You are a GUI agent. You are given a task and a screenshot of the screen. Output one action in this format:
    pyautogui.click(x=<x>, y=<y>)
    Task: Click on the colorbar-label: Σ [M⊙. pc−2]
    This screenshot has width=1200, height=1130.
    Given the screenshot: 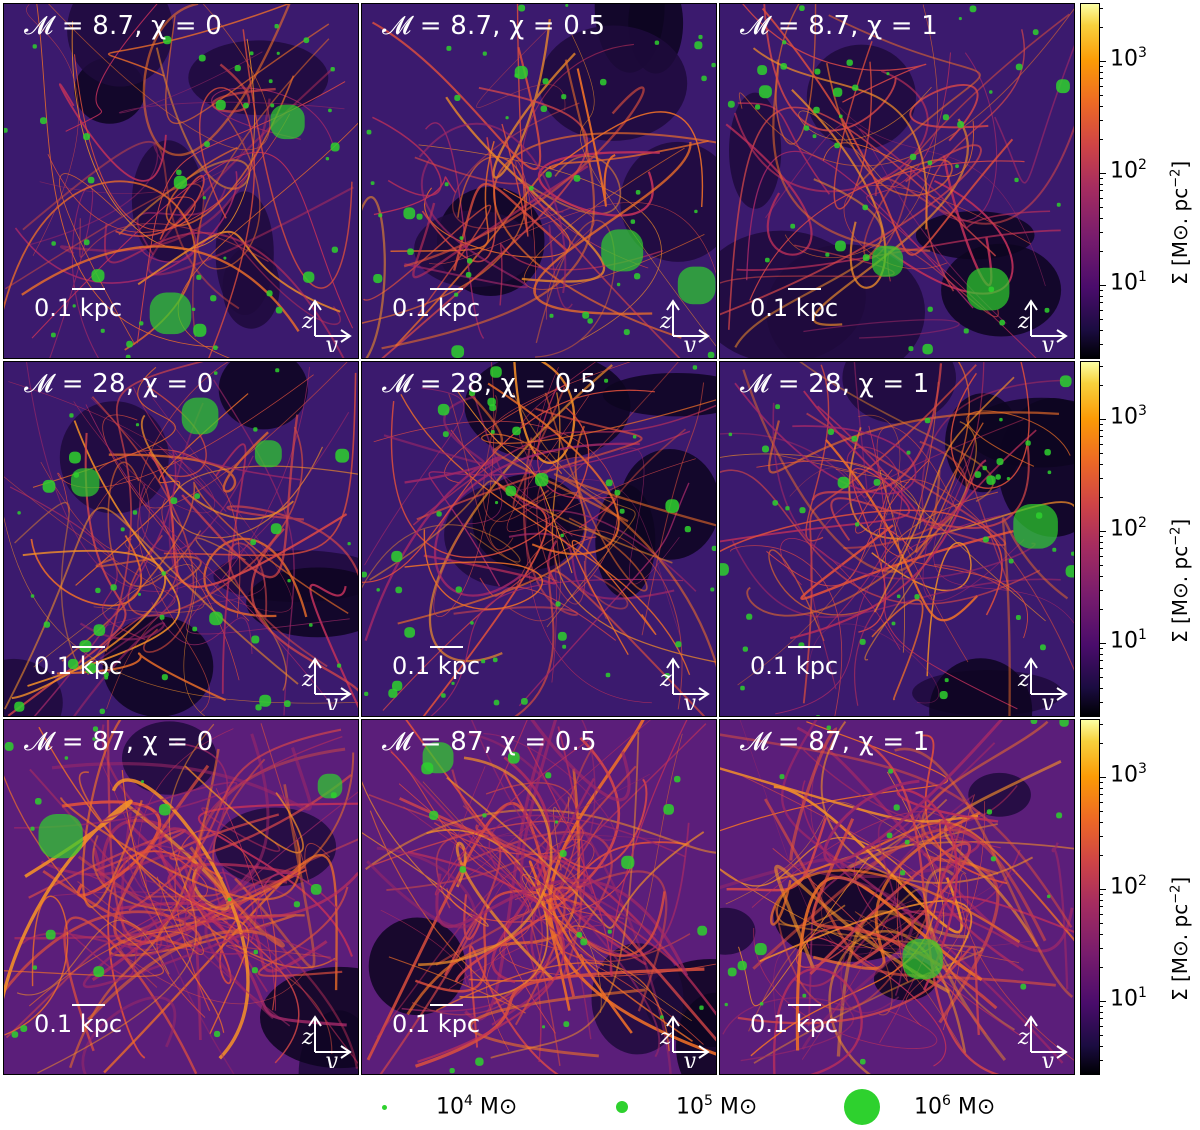 What is the action you would take?
    pyautogui.click(x=1180, y=938)
    